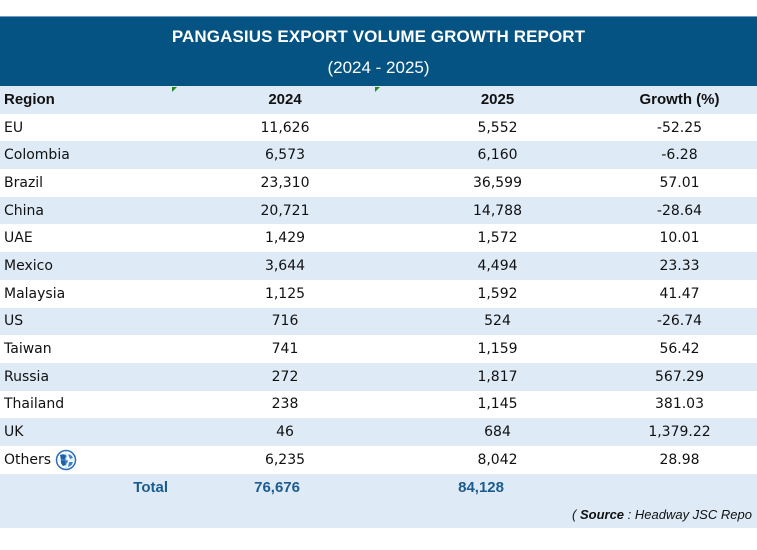 The height and width of the screenshot is (550, 757). I want to click on value-2024-cell: 6,235, so click(285, 459).